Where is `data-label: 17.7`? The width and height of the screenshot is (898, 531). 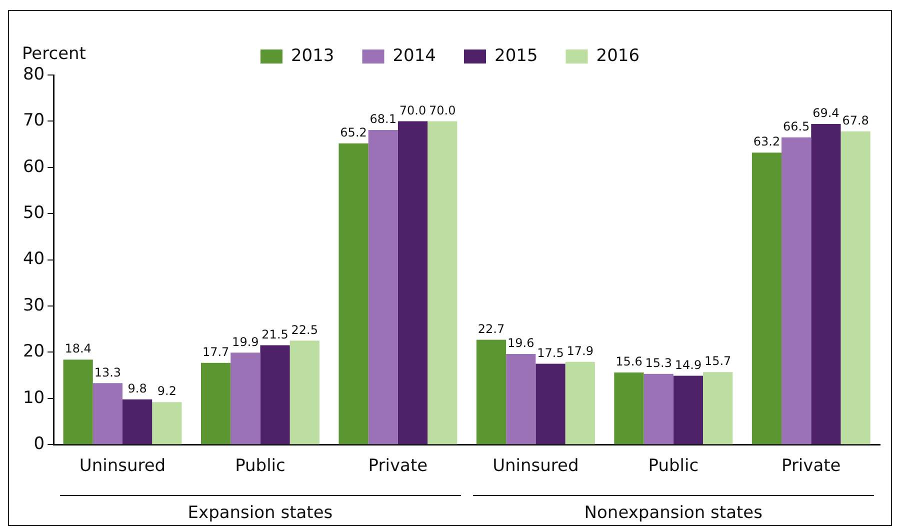 data-label: 17.7 is located at coordinates (216, 351).